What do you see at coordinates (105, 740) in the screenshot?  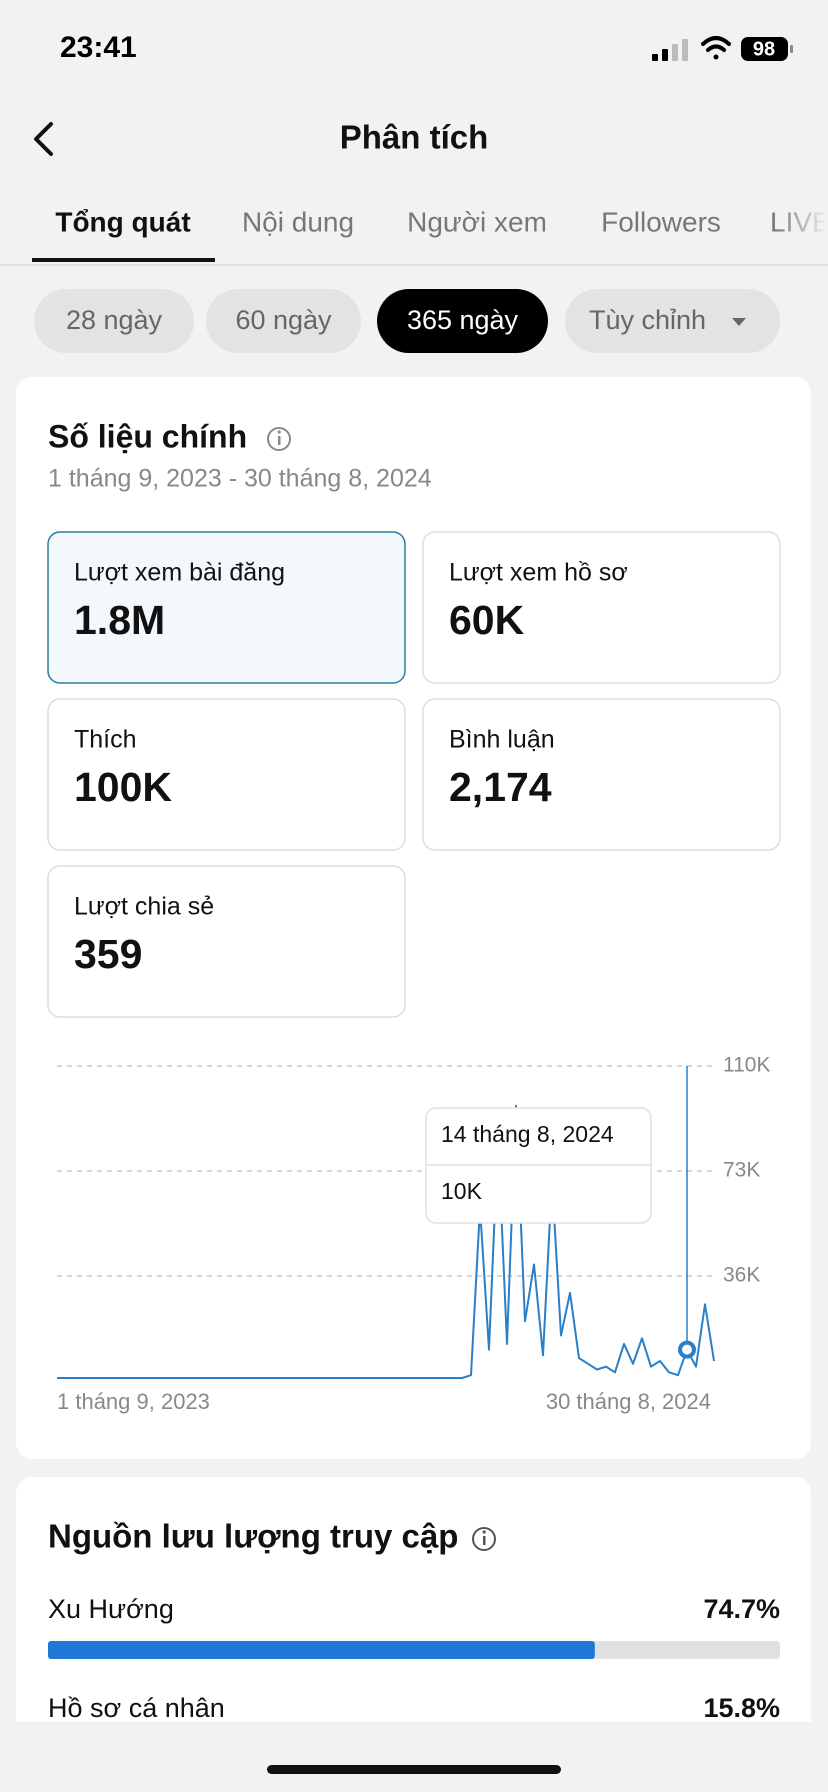 I see `metric-label: Thích` at bounding box center [105, 740].